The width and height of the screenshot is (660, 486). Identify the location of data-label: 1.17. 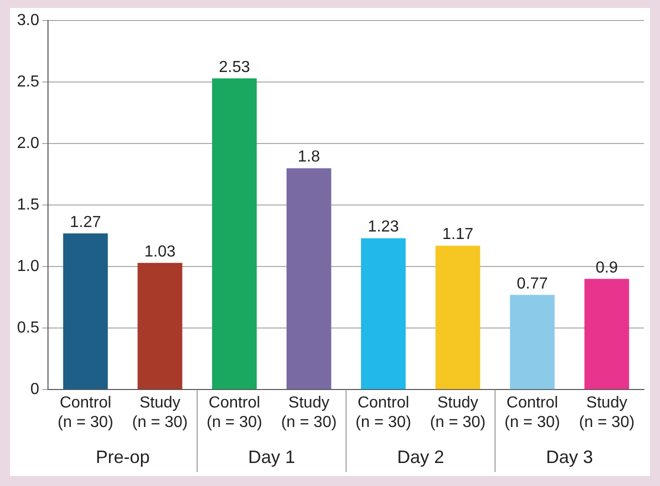
(458, 235).